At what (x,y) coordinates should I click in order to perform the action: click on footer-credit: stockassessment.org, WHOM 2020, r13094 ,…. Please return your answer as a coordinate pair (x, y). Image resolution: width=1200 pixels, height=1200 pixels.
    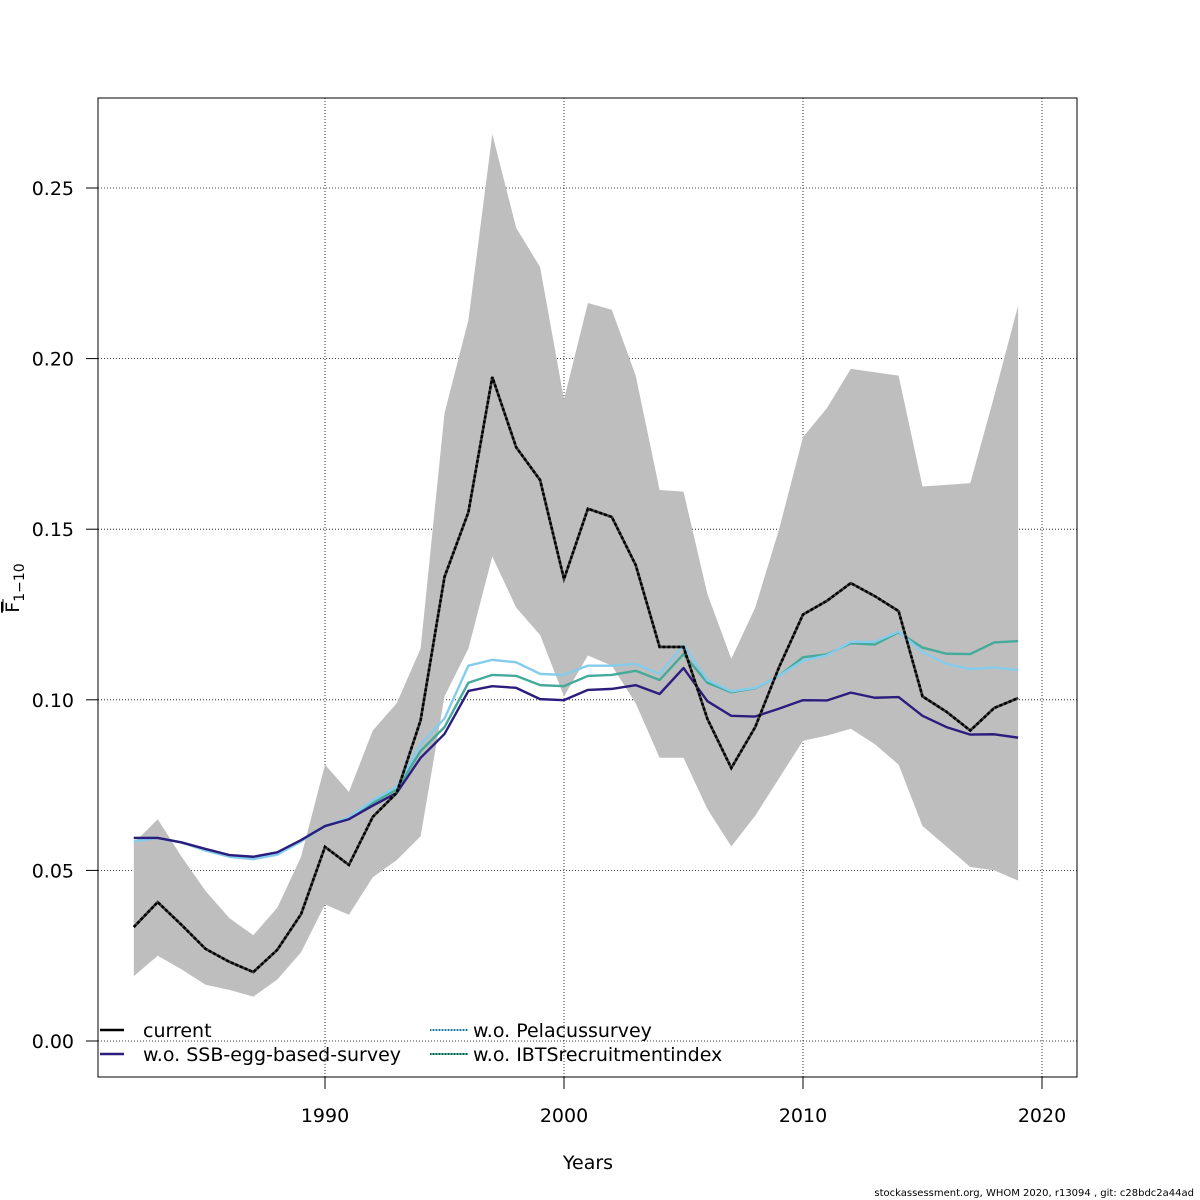
    Looking at the image, I should click on (1034, 1193).